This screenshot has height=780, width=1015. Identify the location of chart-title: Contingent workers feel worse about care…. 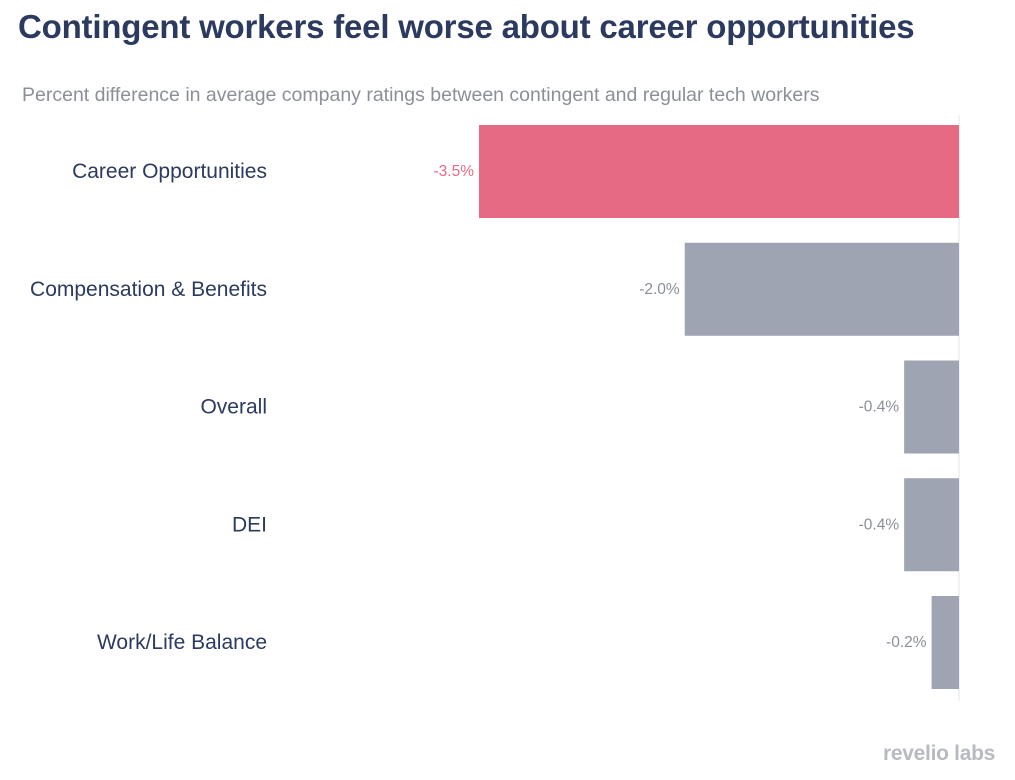
(466, 26).